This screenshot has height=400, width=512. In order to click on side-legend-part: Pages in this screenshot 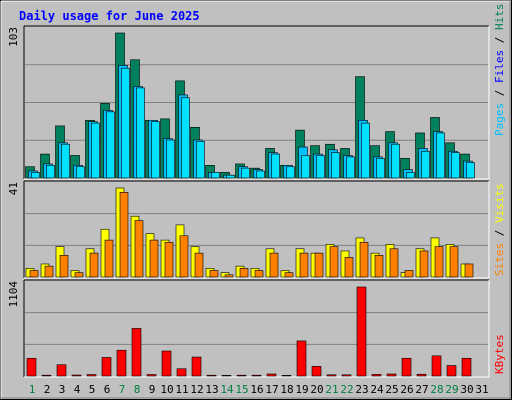, I will do `click(499, 119)`.